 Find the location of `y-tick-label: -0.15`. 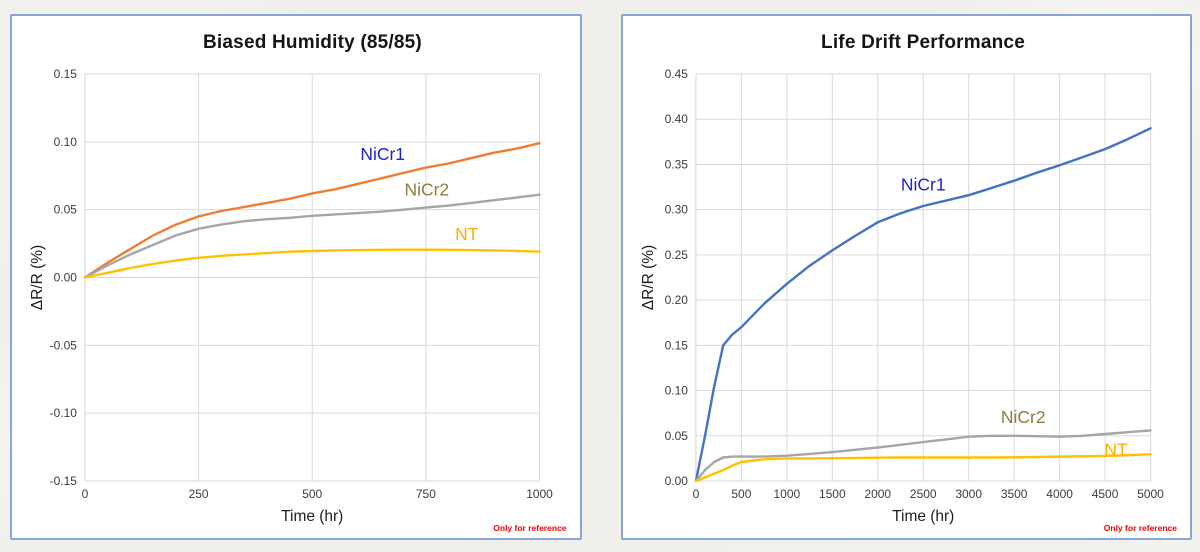

y-tick-label: -0.15 is located at coordinates (64, 481).